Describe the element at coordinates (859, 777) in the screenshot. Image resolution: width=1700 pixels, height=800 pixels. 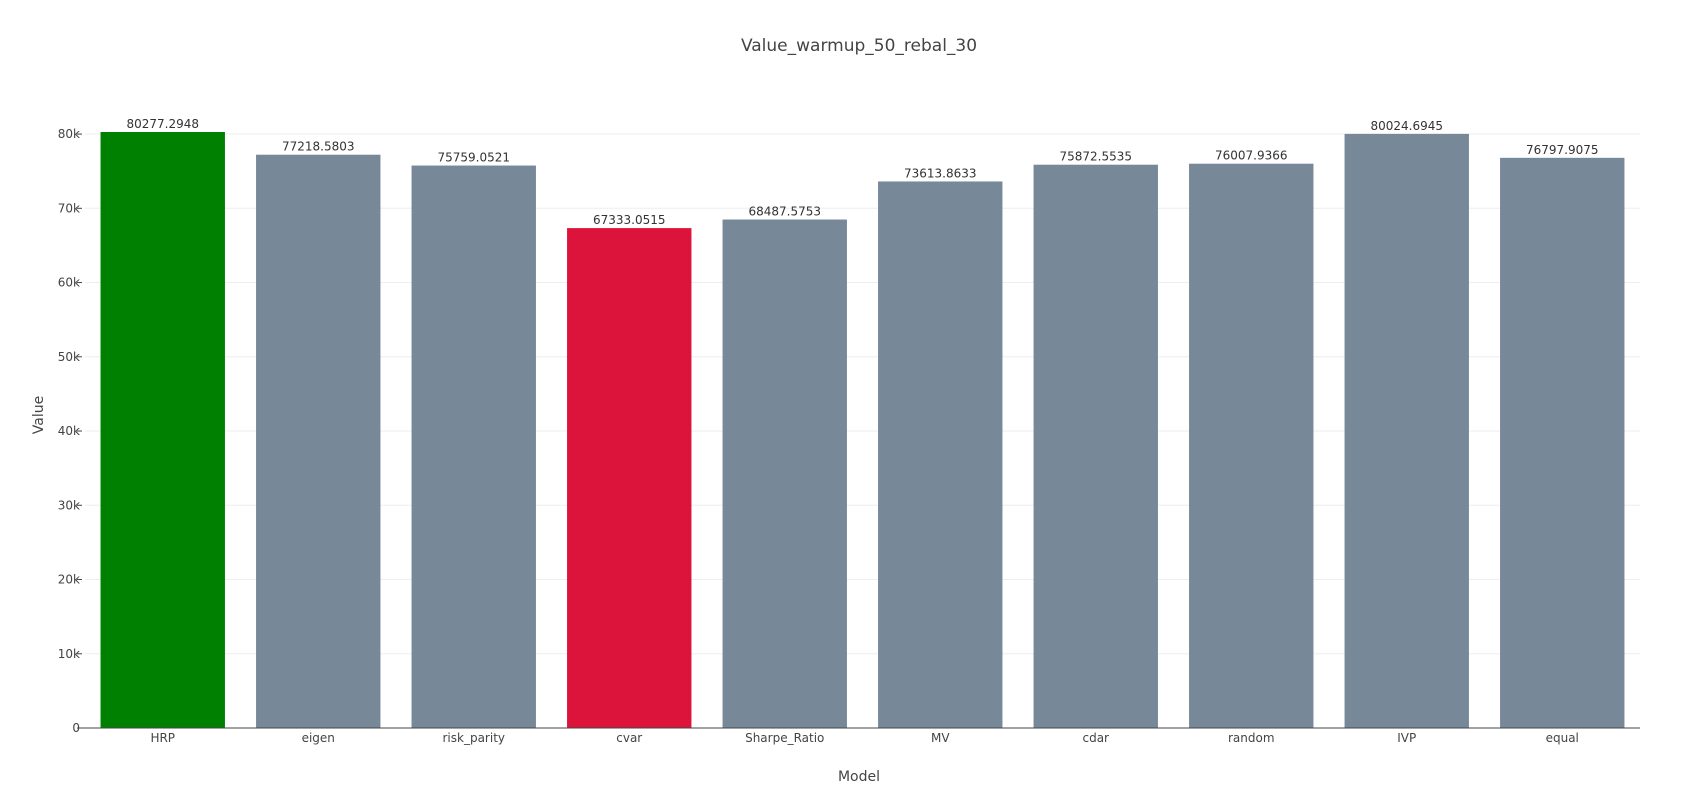
I see `x-axis-title: Model` at that location.